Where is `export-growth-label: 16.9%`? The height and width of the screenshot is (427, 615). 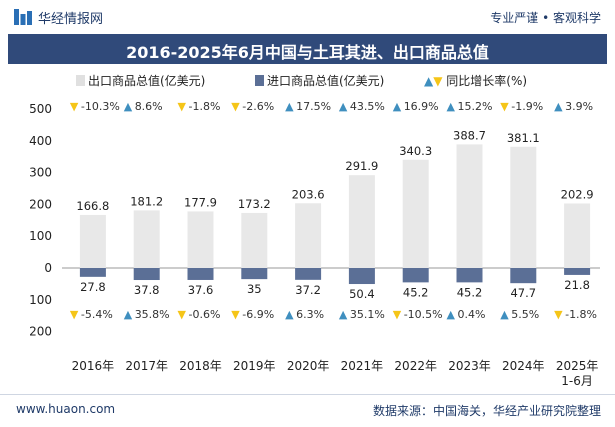 export-growth-label: 16.9% is located at coordinates (421, 106).